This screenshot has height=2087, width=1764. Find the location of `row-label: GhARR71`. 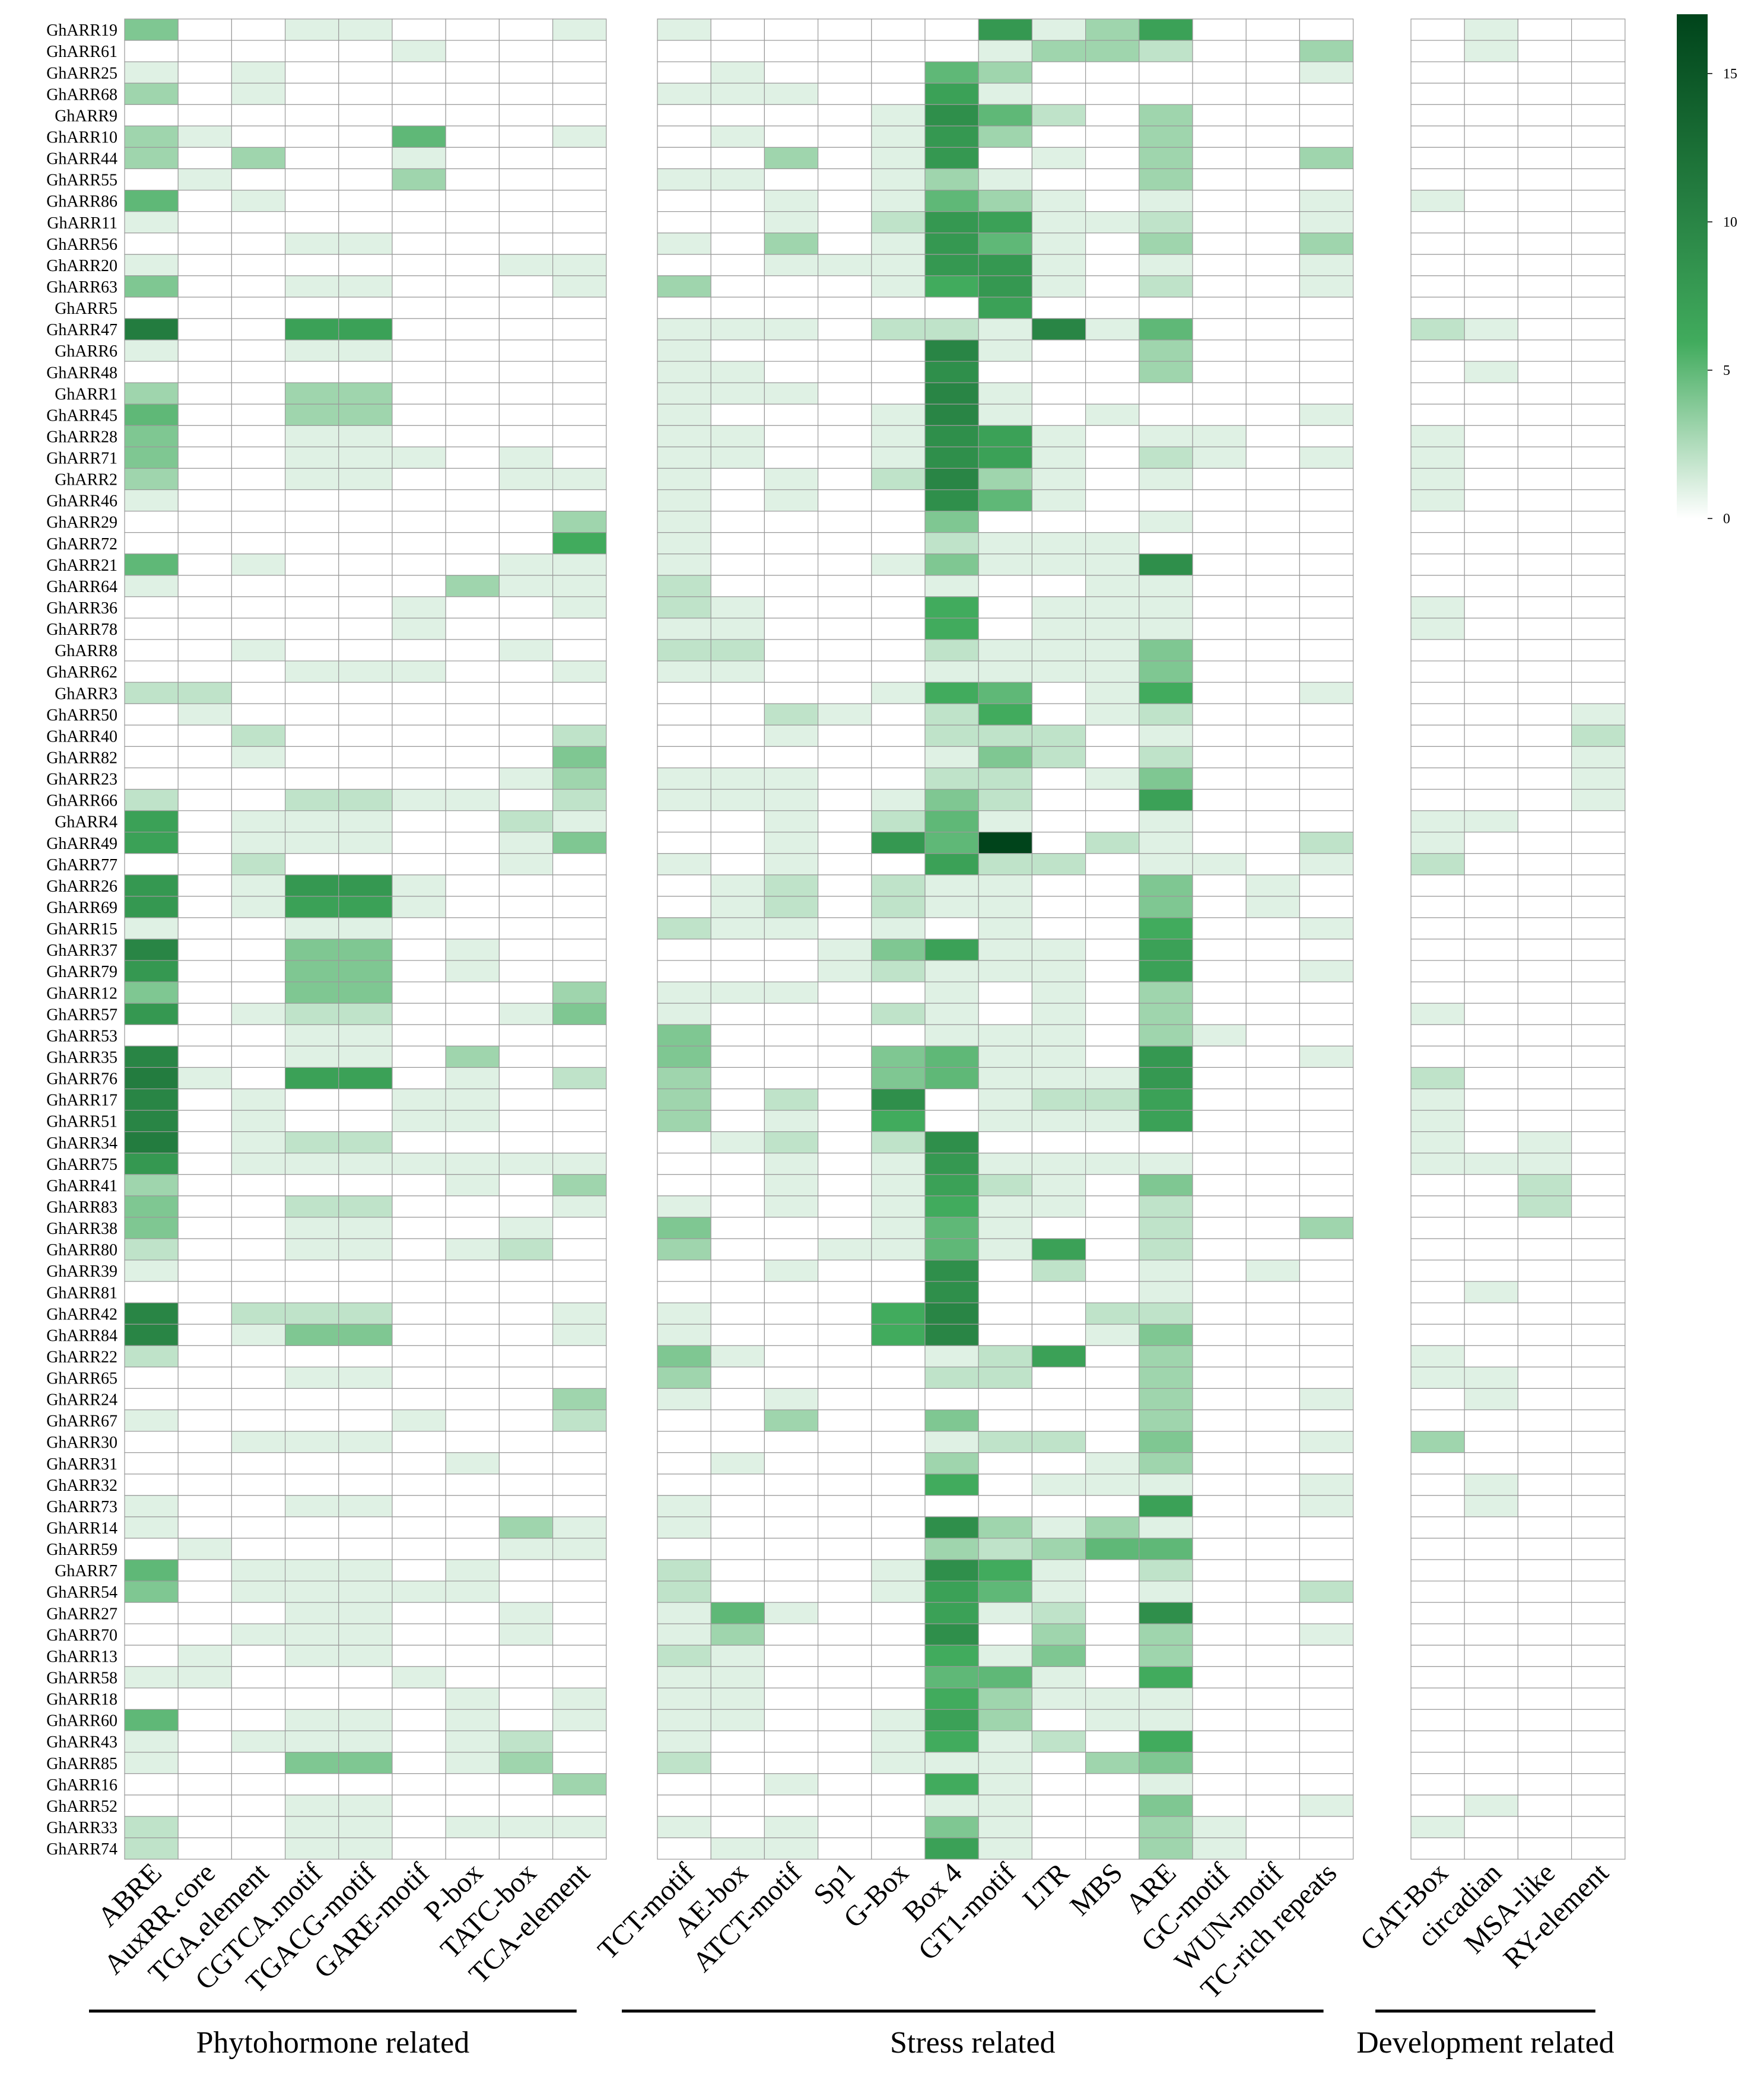

row-label: GhARR71 is located at coordinates (82, 459).